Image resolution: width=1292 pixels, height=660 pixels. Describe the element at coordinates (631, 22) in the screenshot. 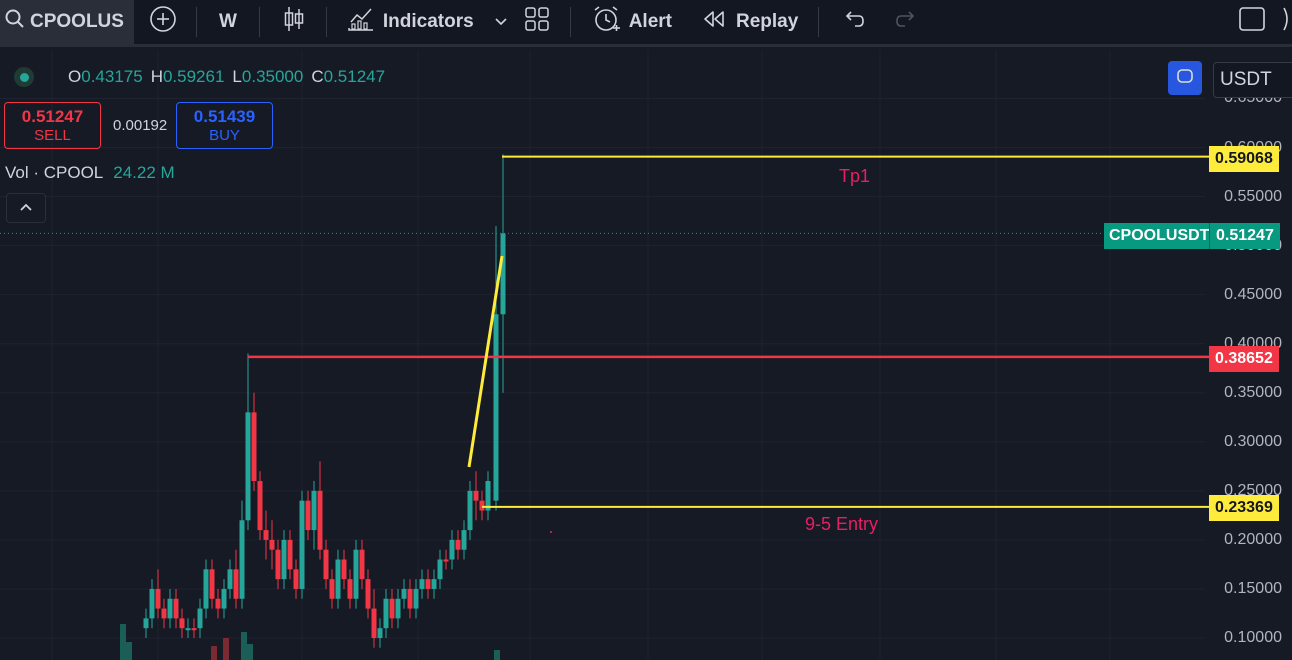

I see `alert-button: Alert` at that location.